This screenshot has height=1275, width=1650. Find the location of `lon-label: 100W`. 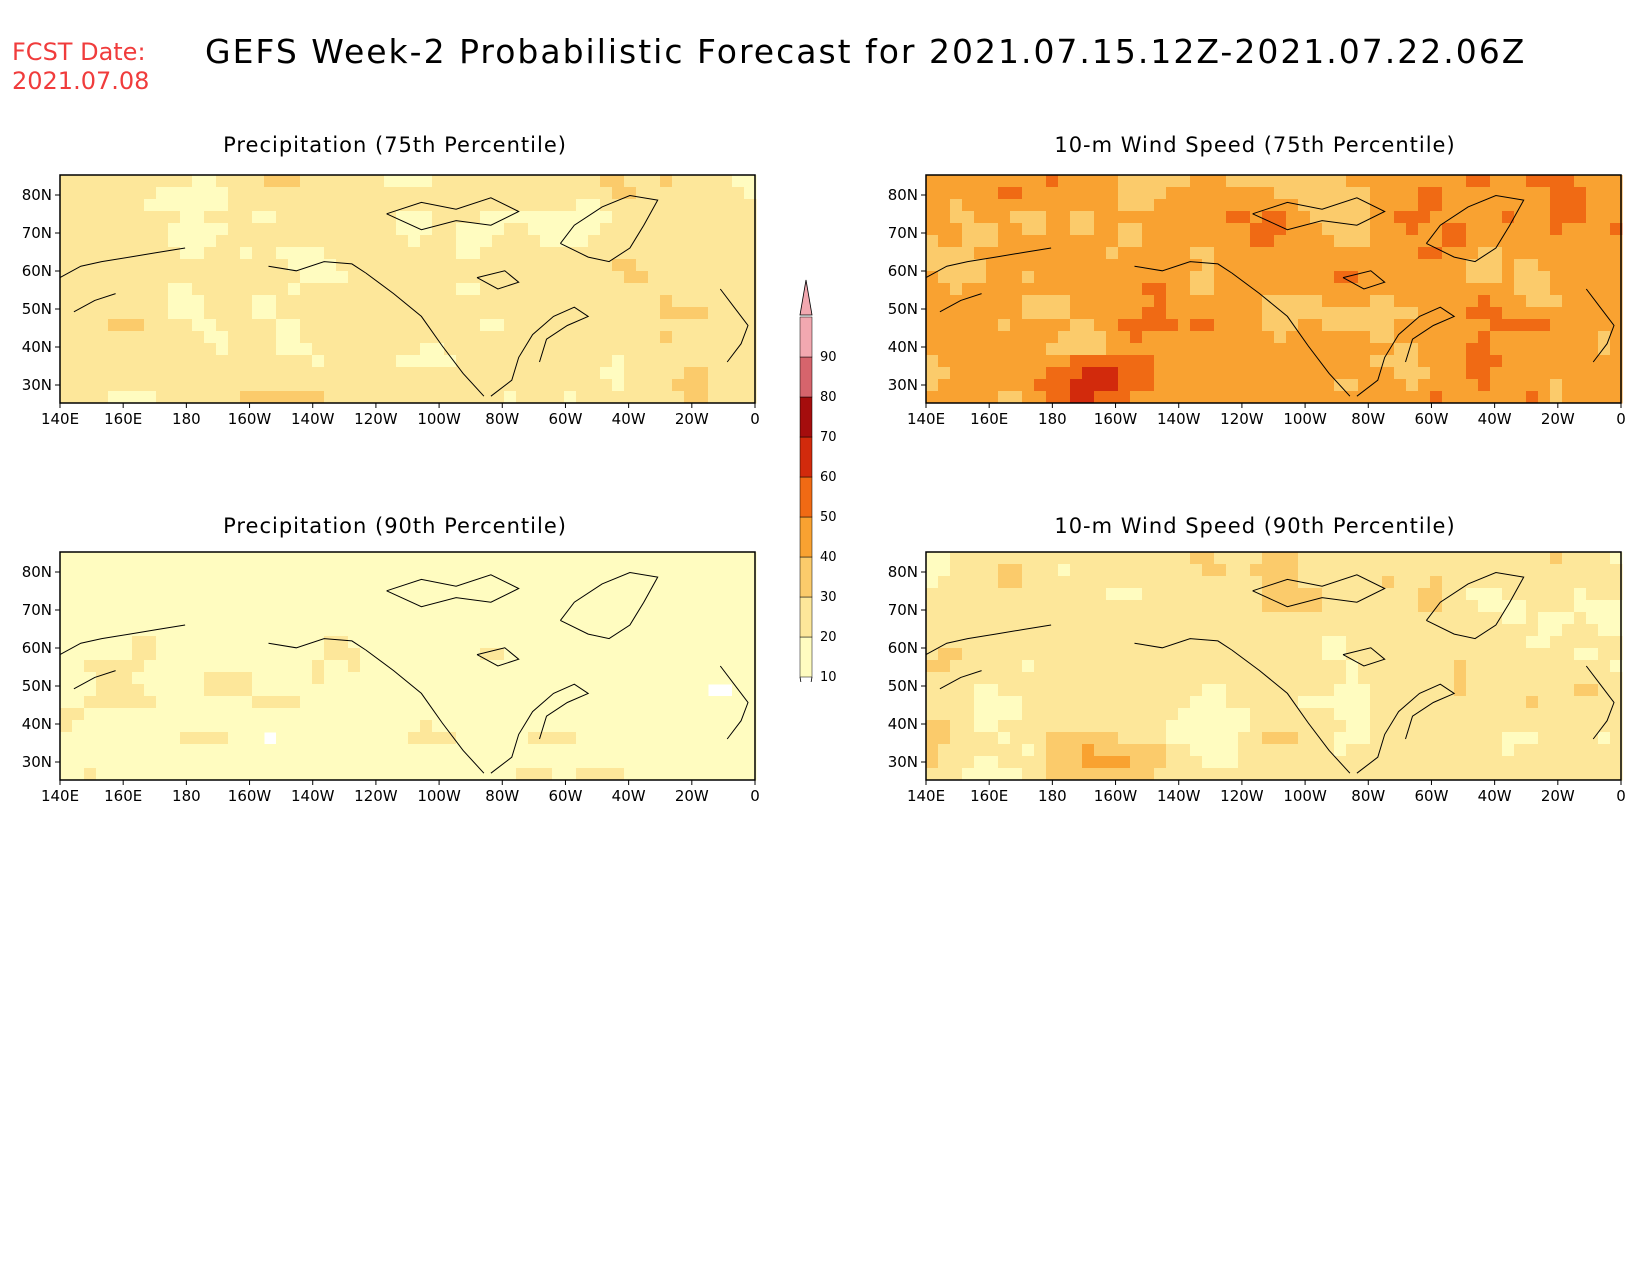

lon-label: 100W is located at coordinates (1305, 796).